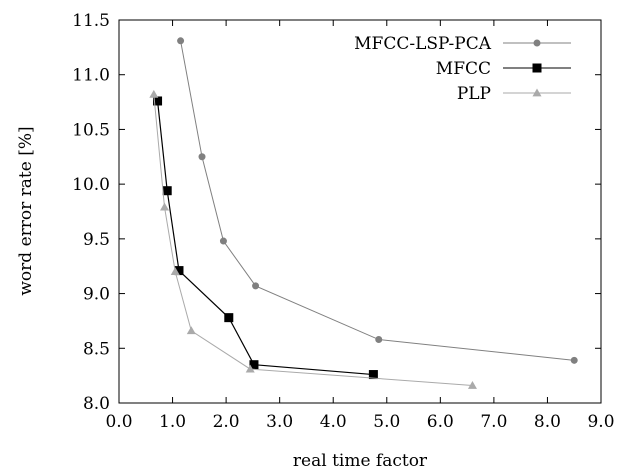 Image resolution: width=621 pixels, height=473 pixels. Describe the element at coordinates (96, 240) in the screenshot. I see `y-tick-label: 9.5` at that location.